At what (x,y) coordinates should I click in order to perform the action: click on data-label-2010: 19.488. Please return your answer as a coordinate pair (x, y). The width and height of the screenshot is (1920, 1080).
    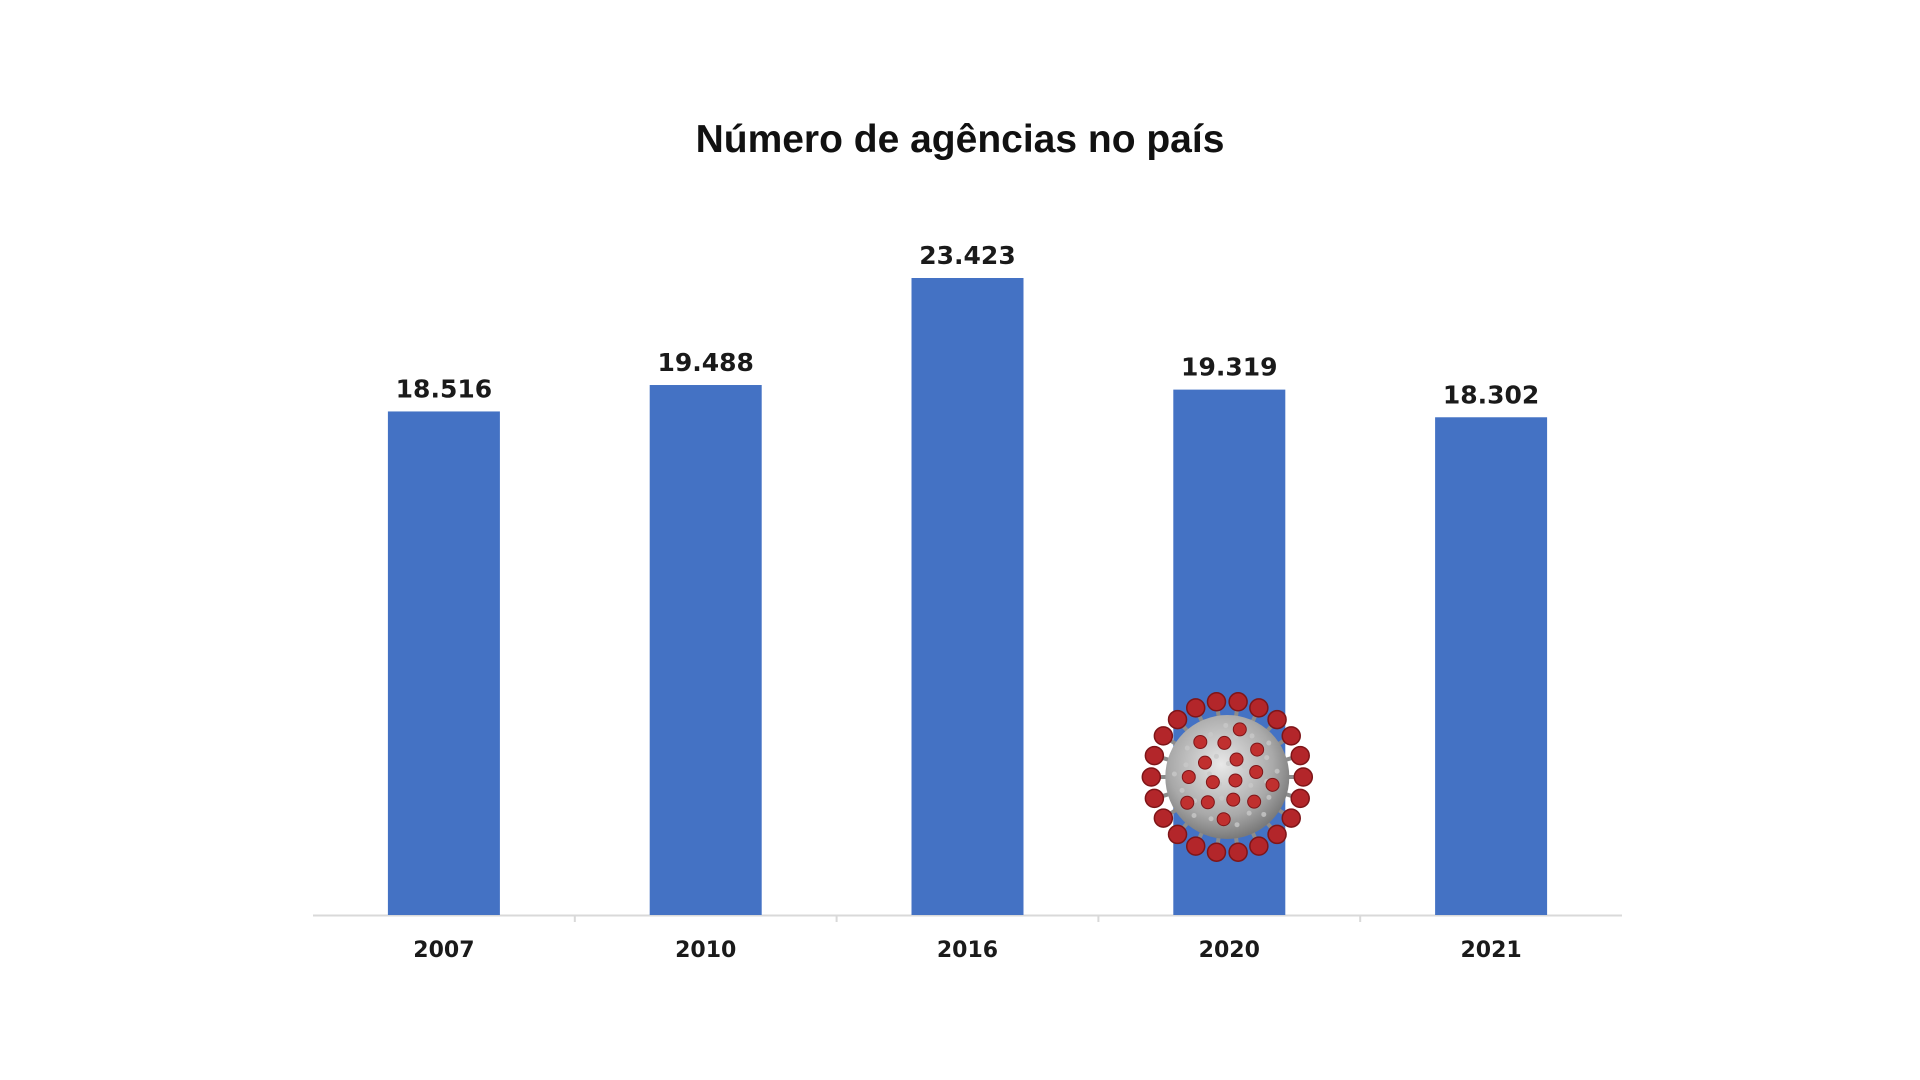
    Looking at the image, I should click on (705, 362).